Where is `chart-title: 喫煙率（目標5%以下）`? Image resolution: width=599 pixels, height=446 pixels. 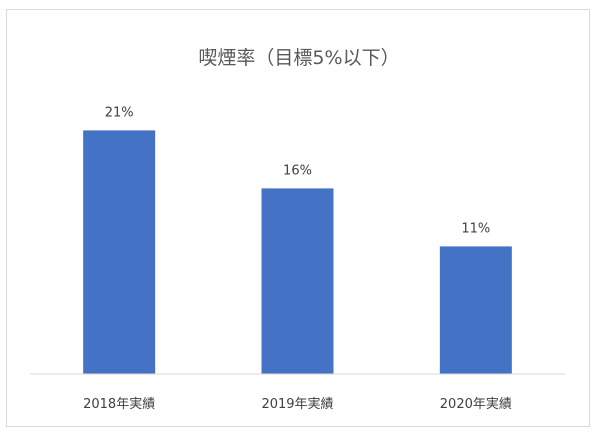 chart-title: 喫煙率（目標5%以下） is located at coordinates (298, 58).